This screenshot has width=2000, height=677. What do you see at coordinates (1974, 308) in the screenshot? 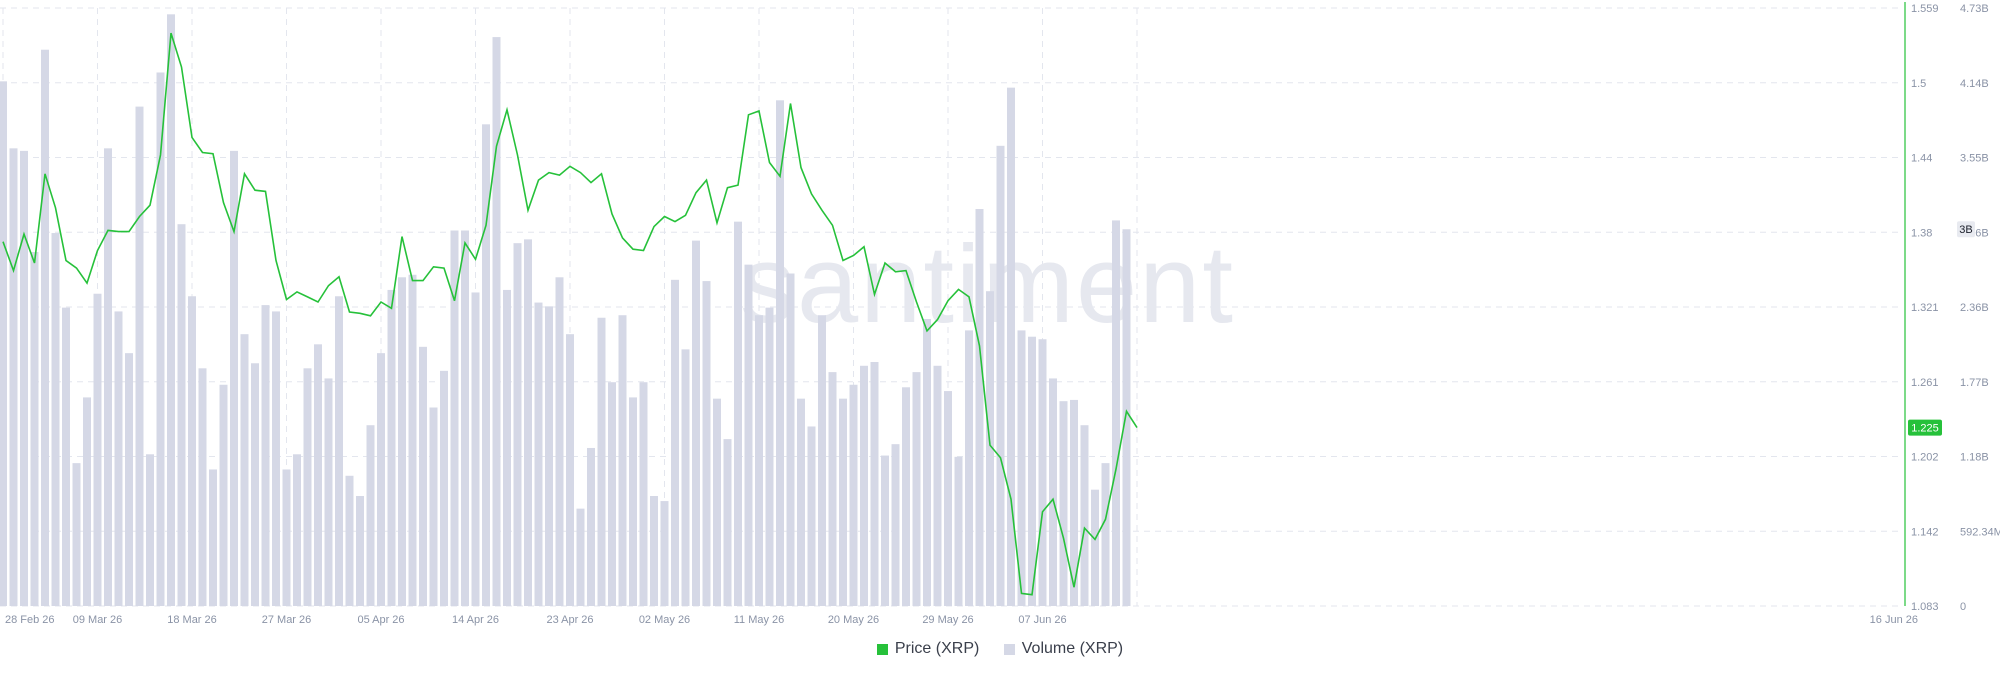
I see `volume-tick-label: 2.36B` at bounding box center [1974, 308].